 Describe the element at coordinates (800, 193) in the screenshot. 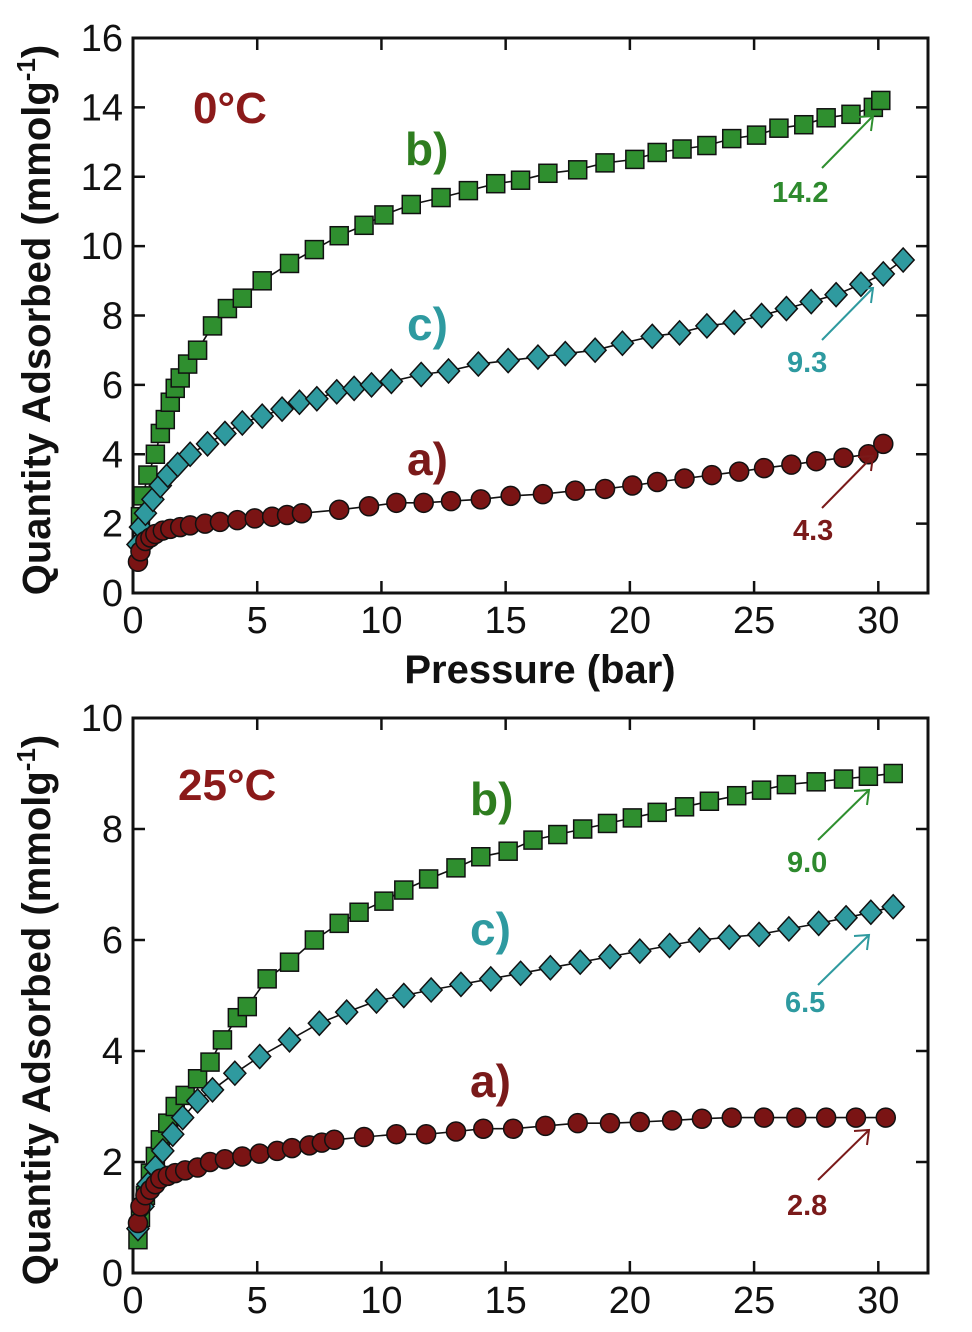

I see `value-label-b: 14.2` at that location.